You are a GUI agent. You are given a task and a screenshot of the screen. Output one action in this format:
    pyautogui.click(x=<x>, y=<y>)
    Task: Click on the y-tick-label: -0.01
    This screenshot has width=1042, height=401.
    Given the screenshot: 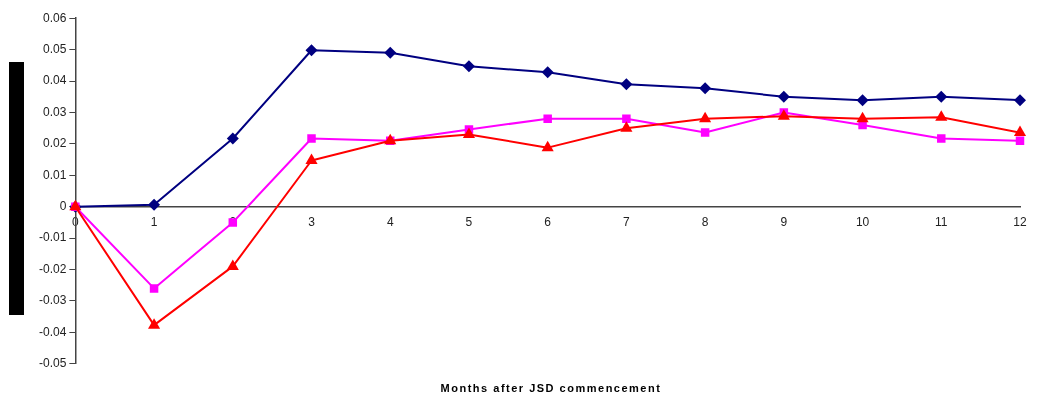 What is the action you would take?
    pyautogui.click(x=52, y=237)
    